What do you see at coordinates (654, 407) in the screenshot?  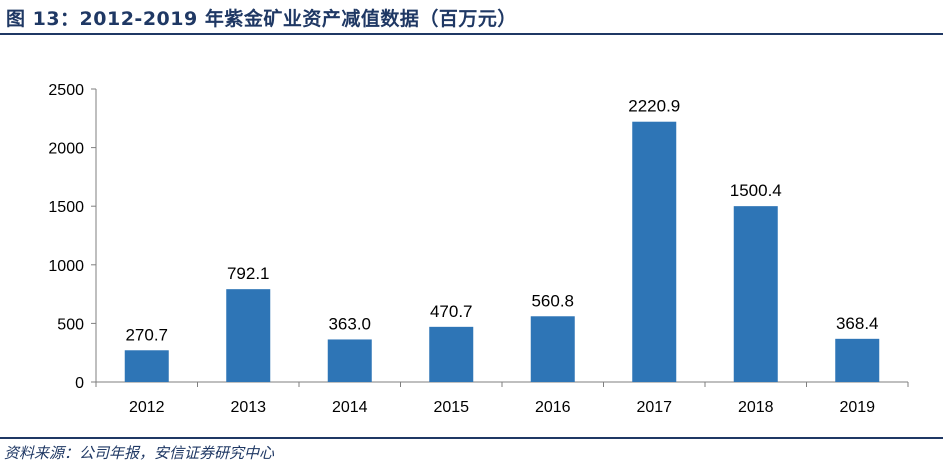 I see `x-tick-label: 2017` at bounding box center [654, 407].